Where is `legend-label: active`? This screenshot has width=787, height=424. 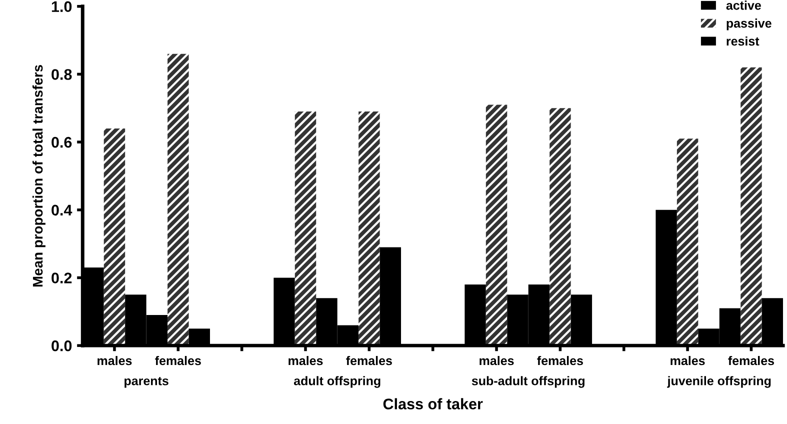 legend-label: active is located at coordinates (743, 5).